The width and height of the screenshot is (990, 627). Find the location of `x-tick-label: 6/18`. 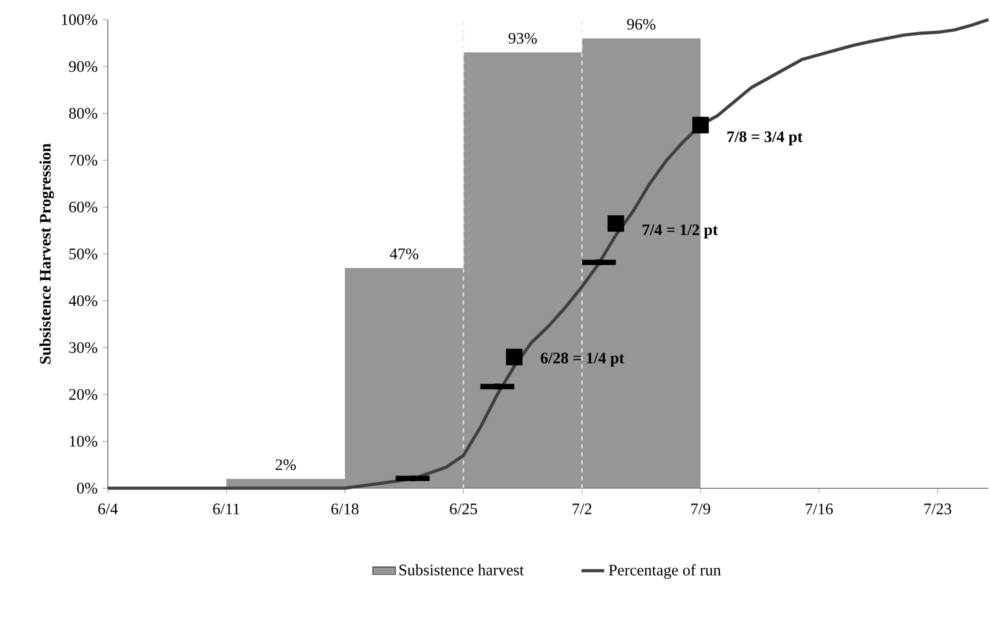

x-tick-label: 6/18 is located at coordinates (344, 509).